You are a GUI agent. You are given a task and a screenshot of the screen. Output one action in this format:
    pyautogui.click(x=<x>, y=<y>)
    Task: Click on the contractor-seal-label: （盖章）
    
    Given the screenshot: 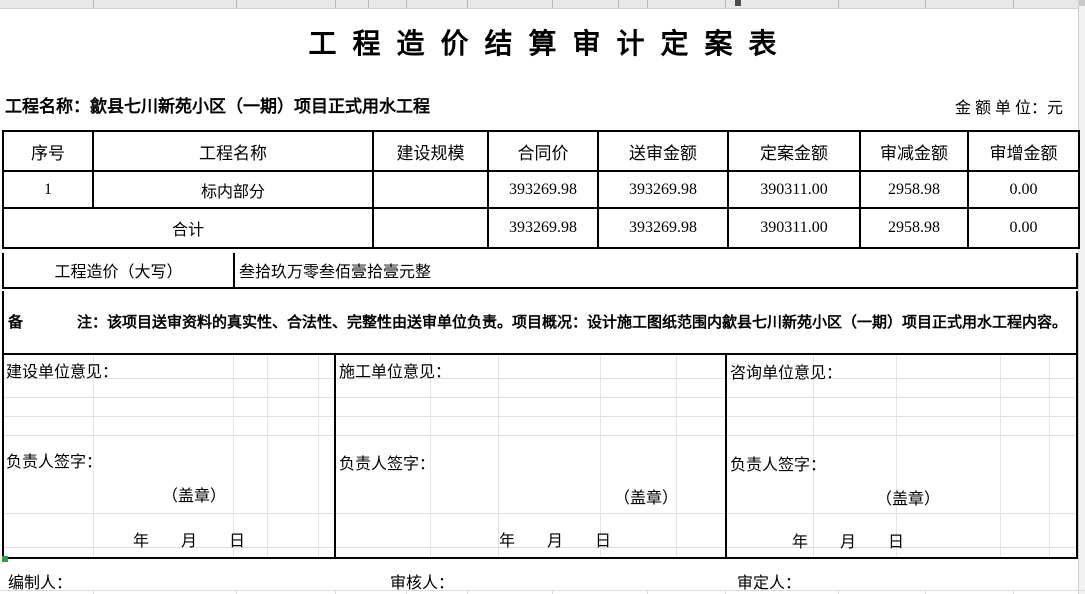 What is the action you would take?
    pyautogui.click(x=646, y=498)
    